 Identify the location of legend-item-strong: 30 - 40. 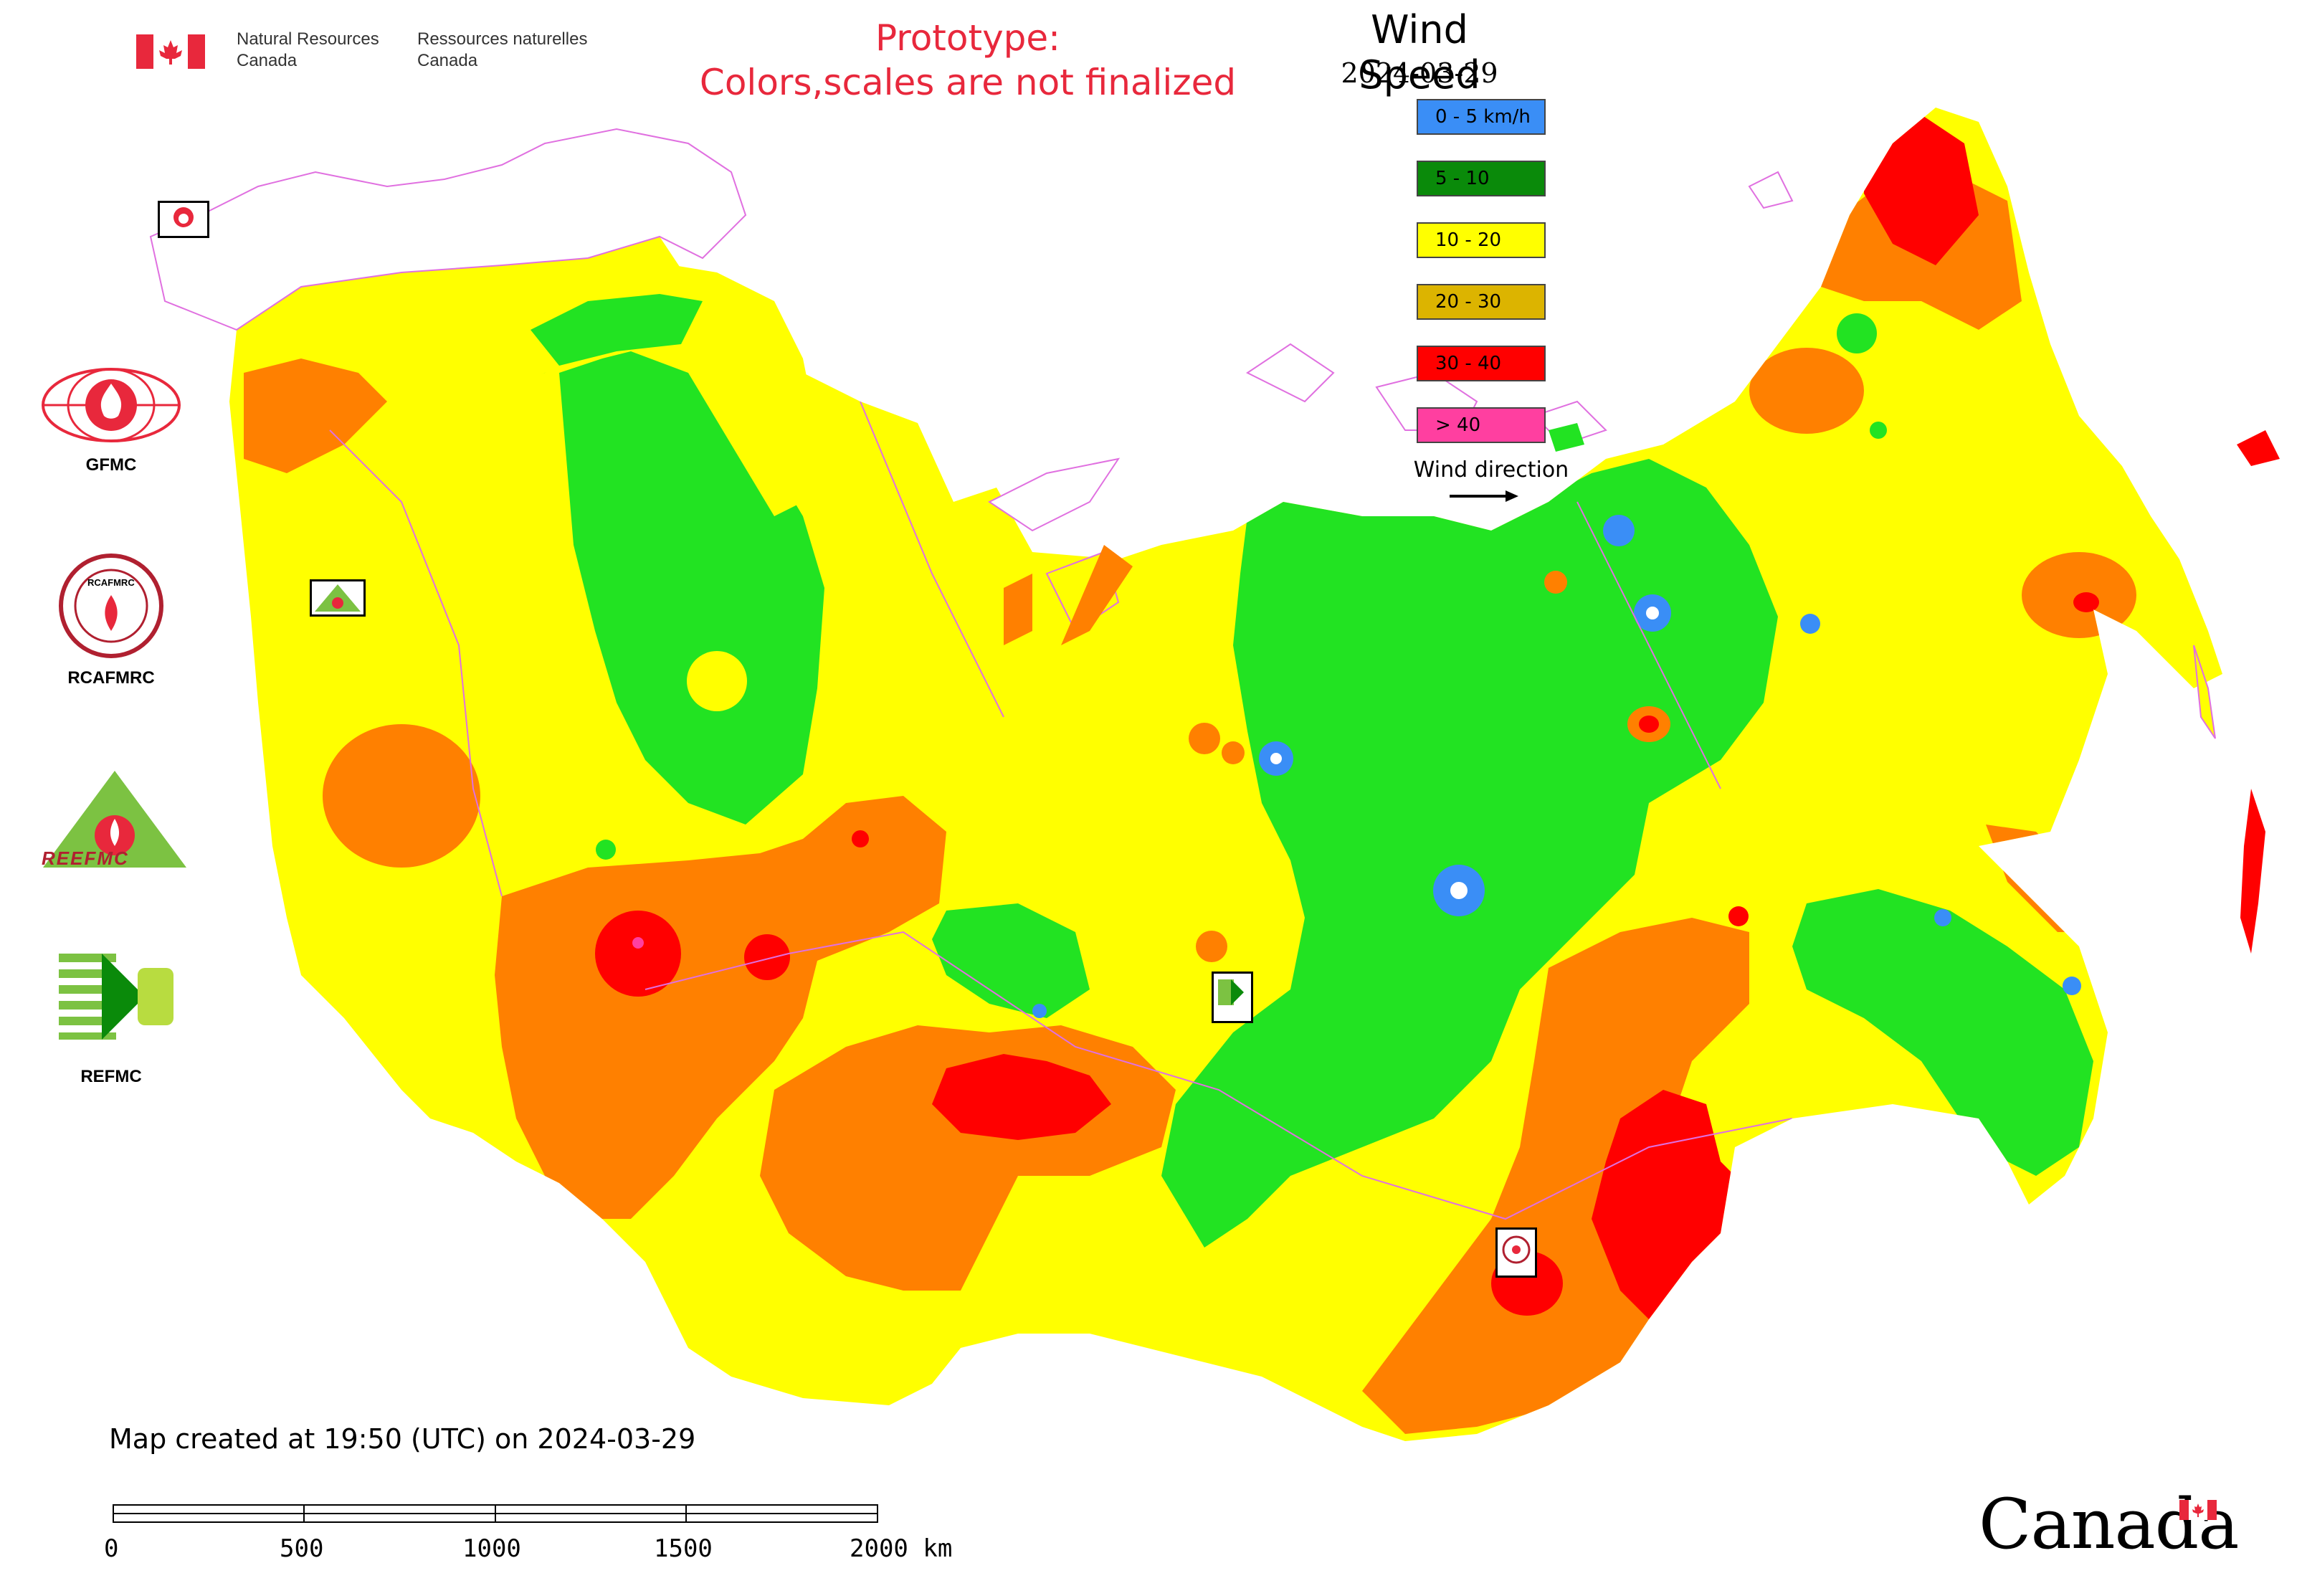
(1481, 363).